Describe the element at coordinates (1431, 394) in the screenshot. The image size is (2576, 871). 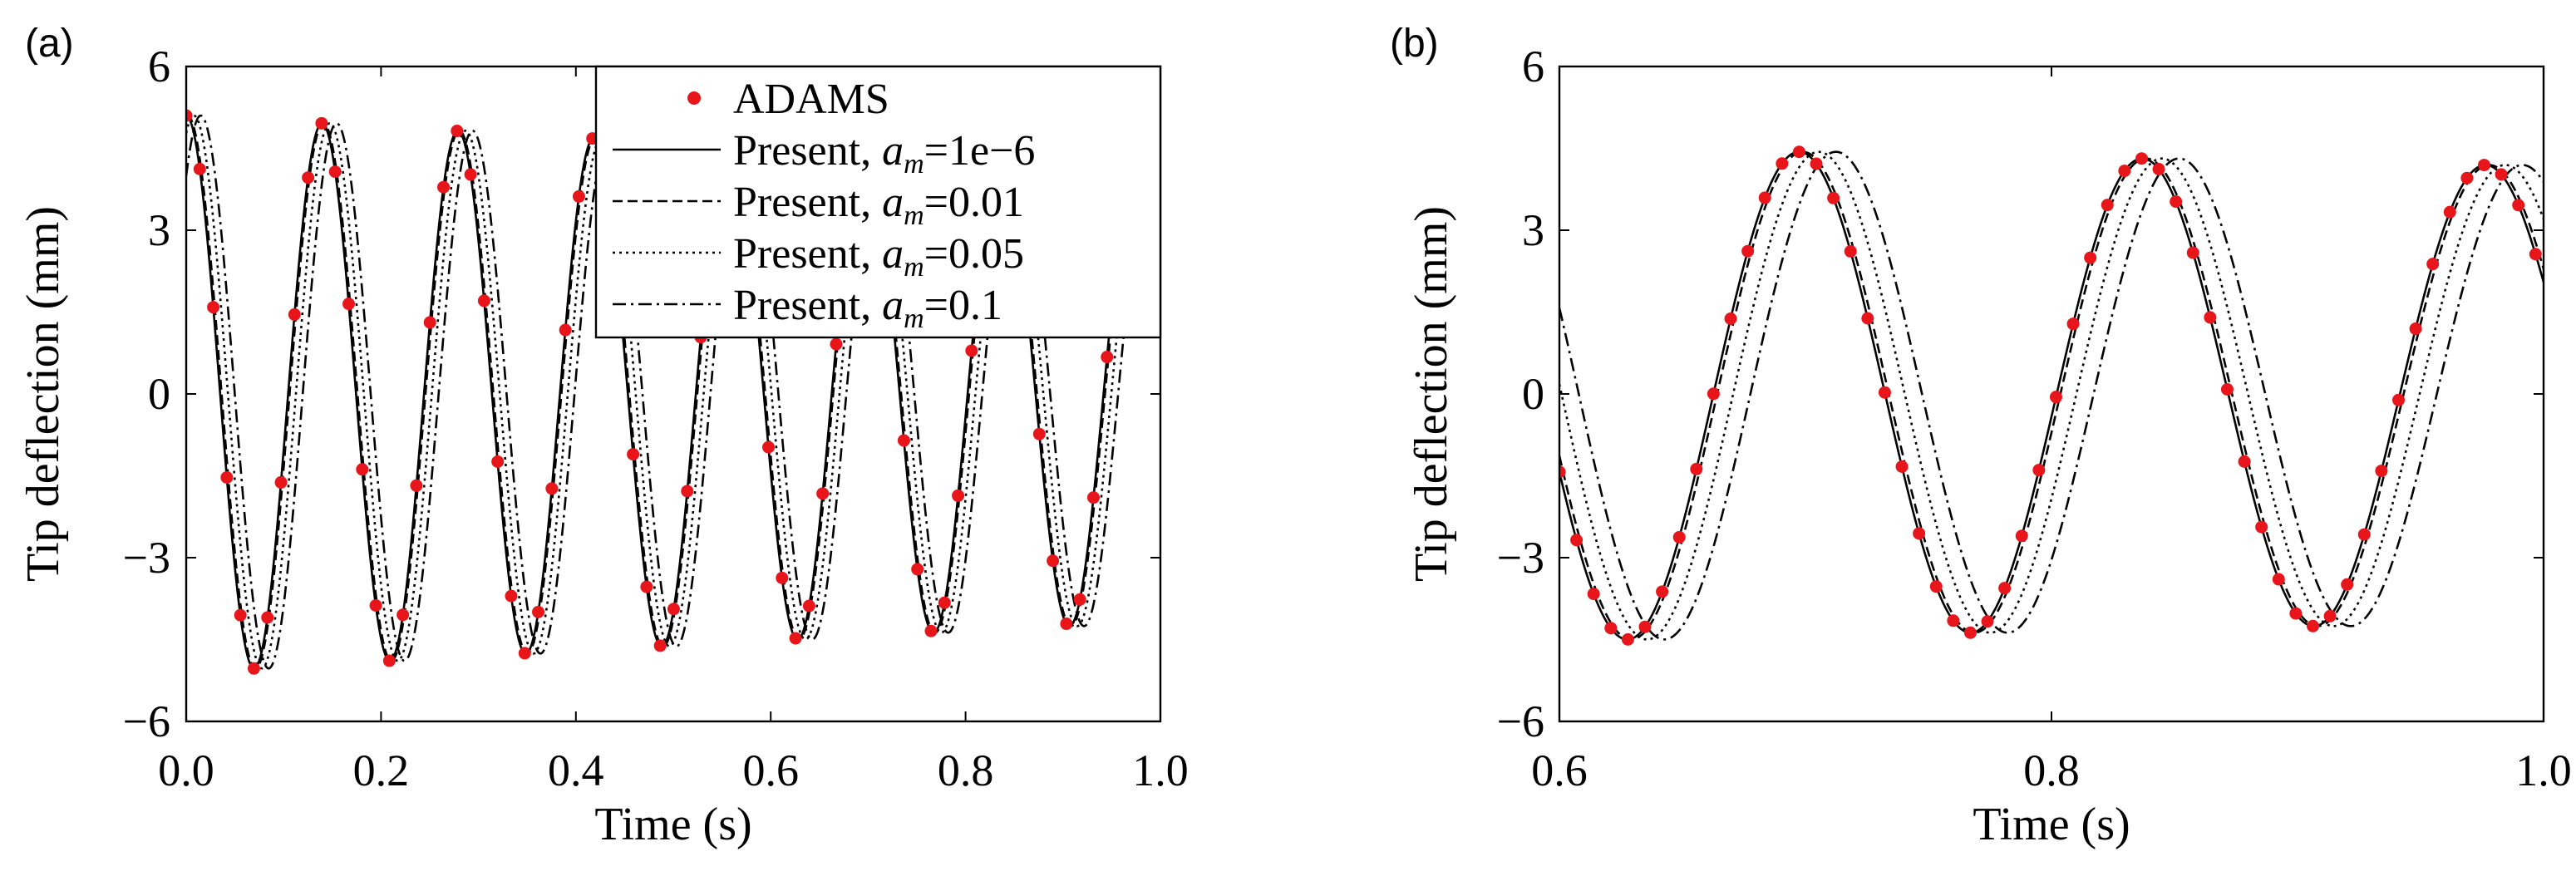
I see `y-axis-label: Tip deflection (mm)` at that location.